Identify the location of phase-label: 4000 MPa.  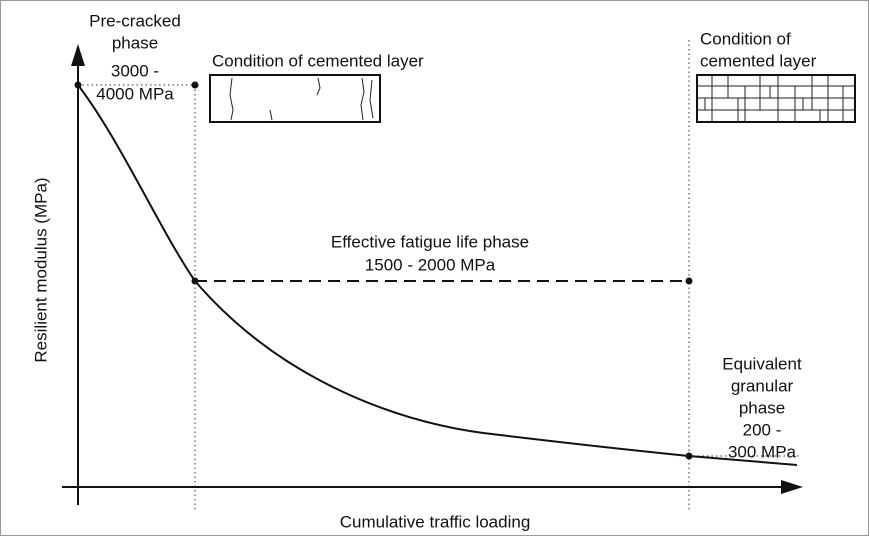
(135, 93).